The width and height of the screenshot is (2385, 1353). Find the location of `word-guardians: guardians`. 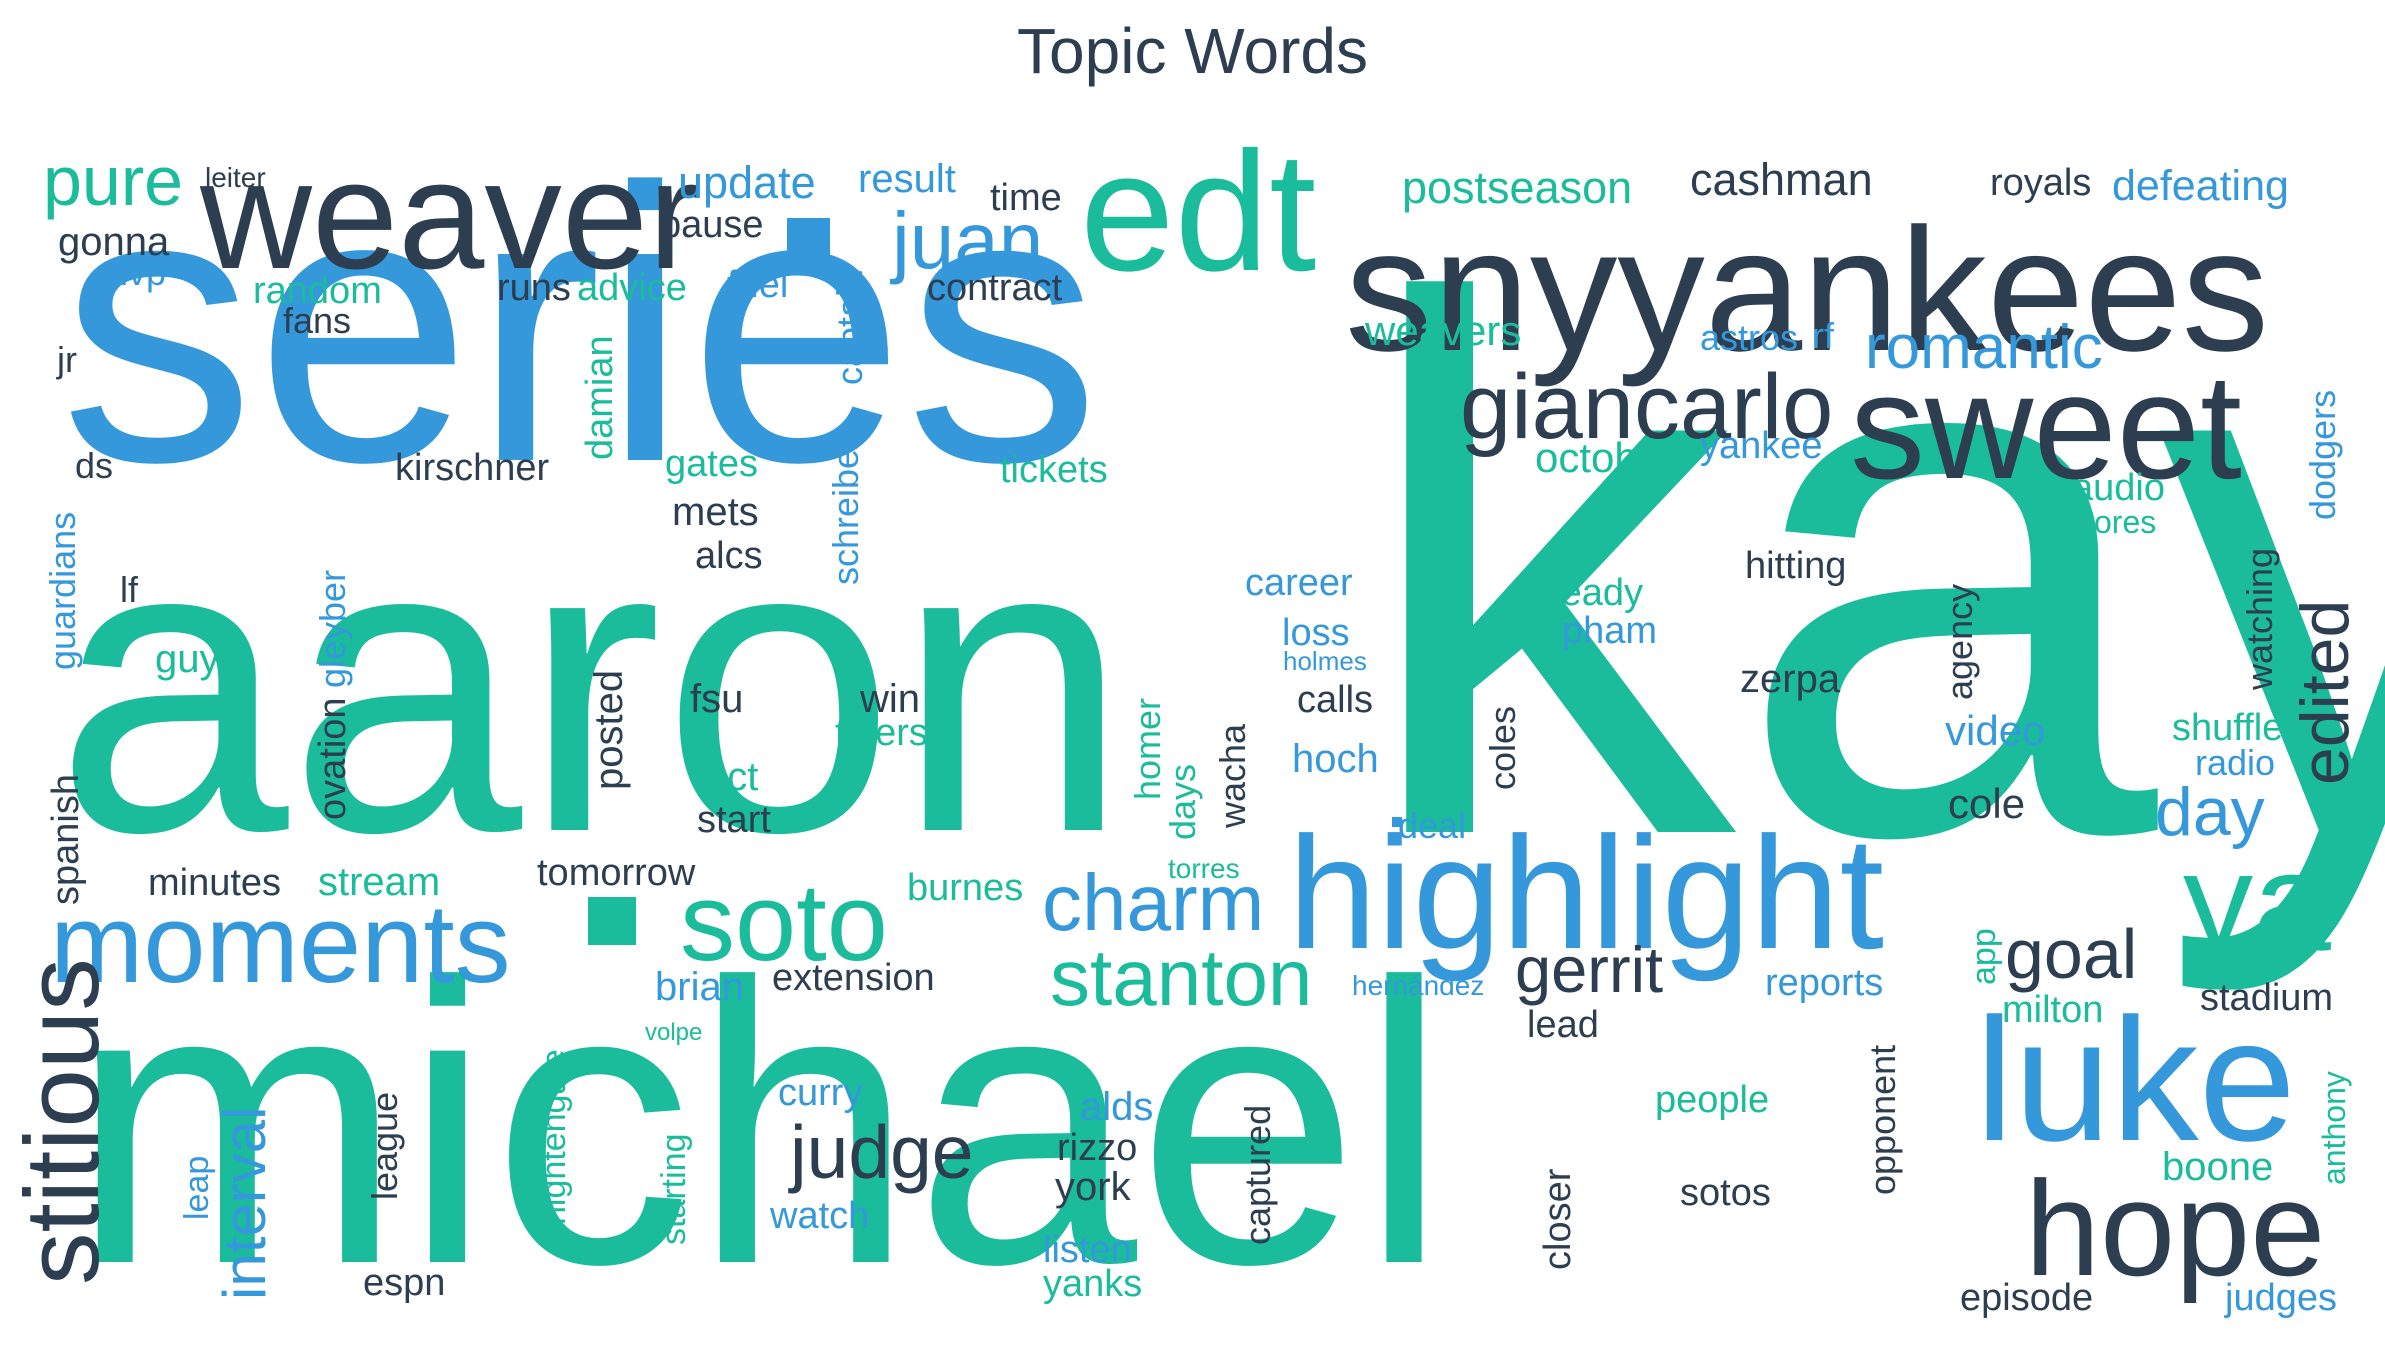

word-guardians: guardians is located at coordinates (62, 591).